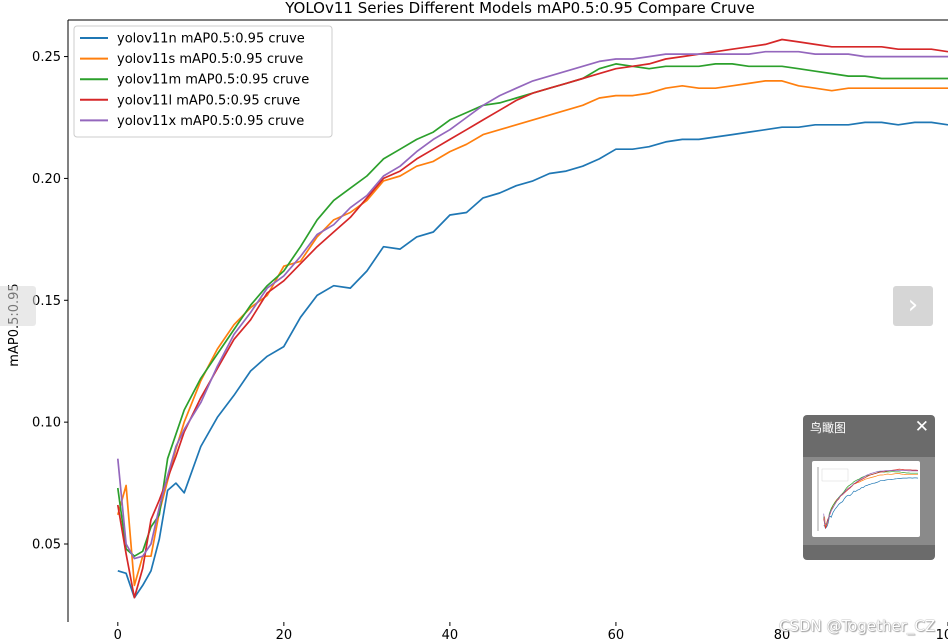 The width and height of the screenshot is (948, 642). Describe the element at coordinates (828, 428) in the screenshot. I see `birdseye-title: 鸟瞰图` at that location.